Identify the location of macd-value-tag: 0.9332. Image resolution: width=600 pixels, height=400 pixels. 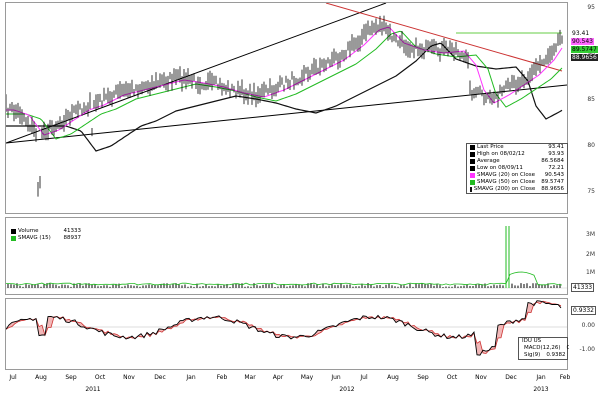
(583, 310).